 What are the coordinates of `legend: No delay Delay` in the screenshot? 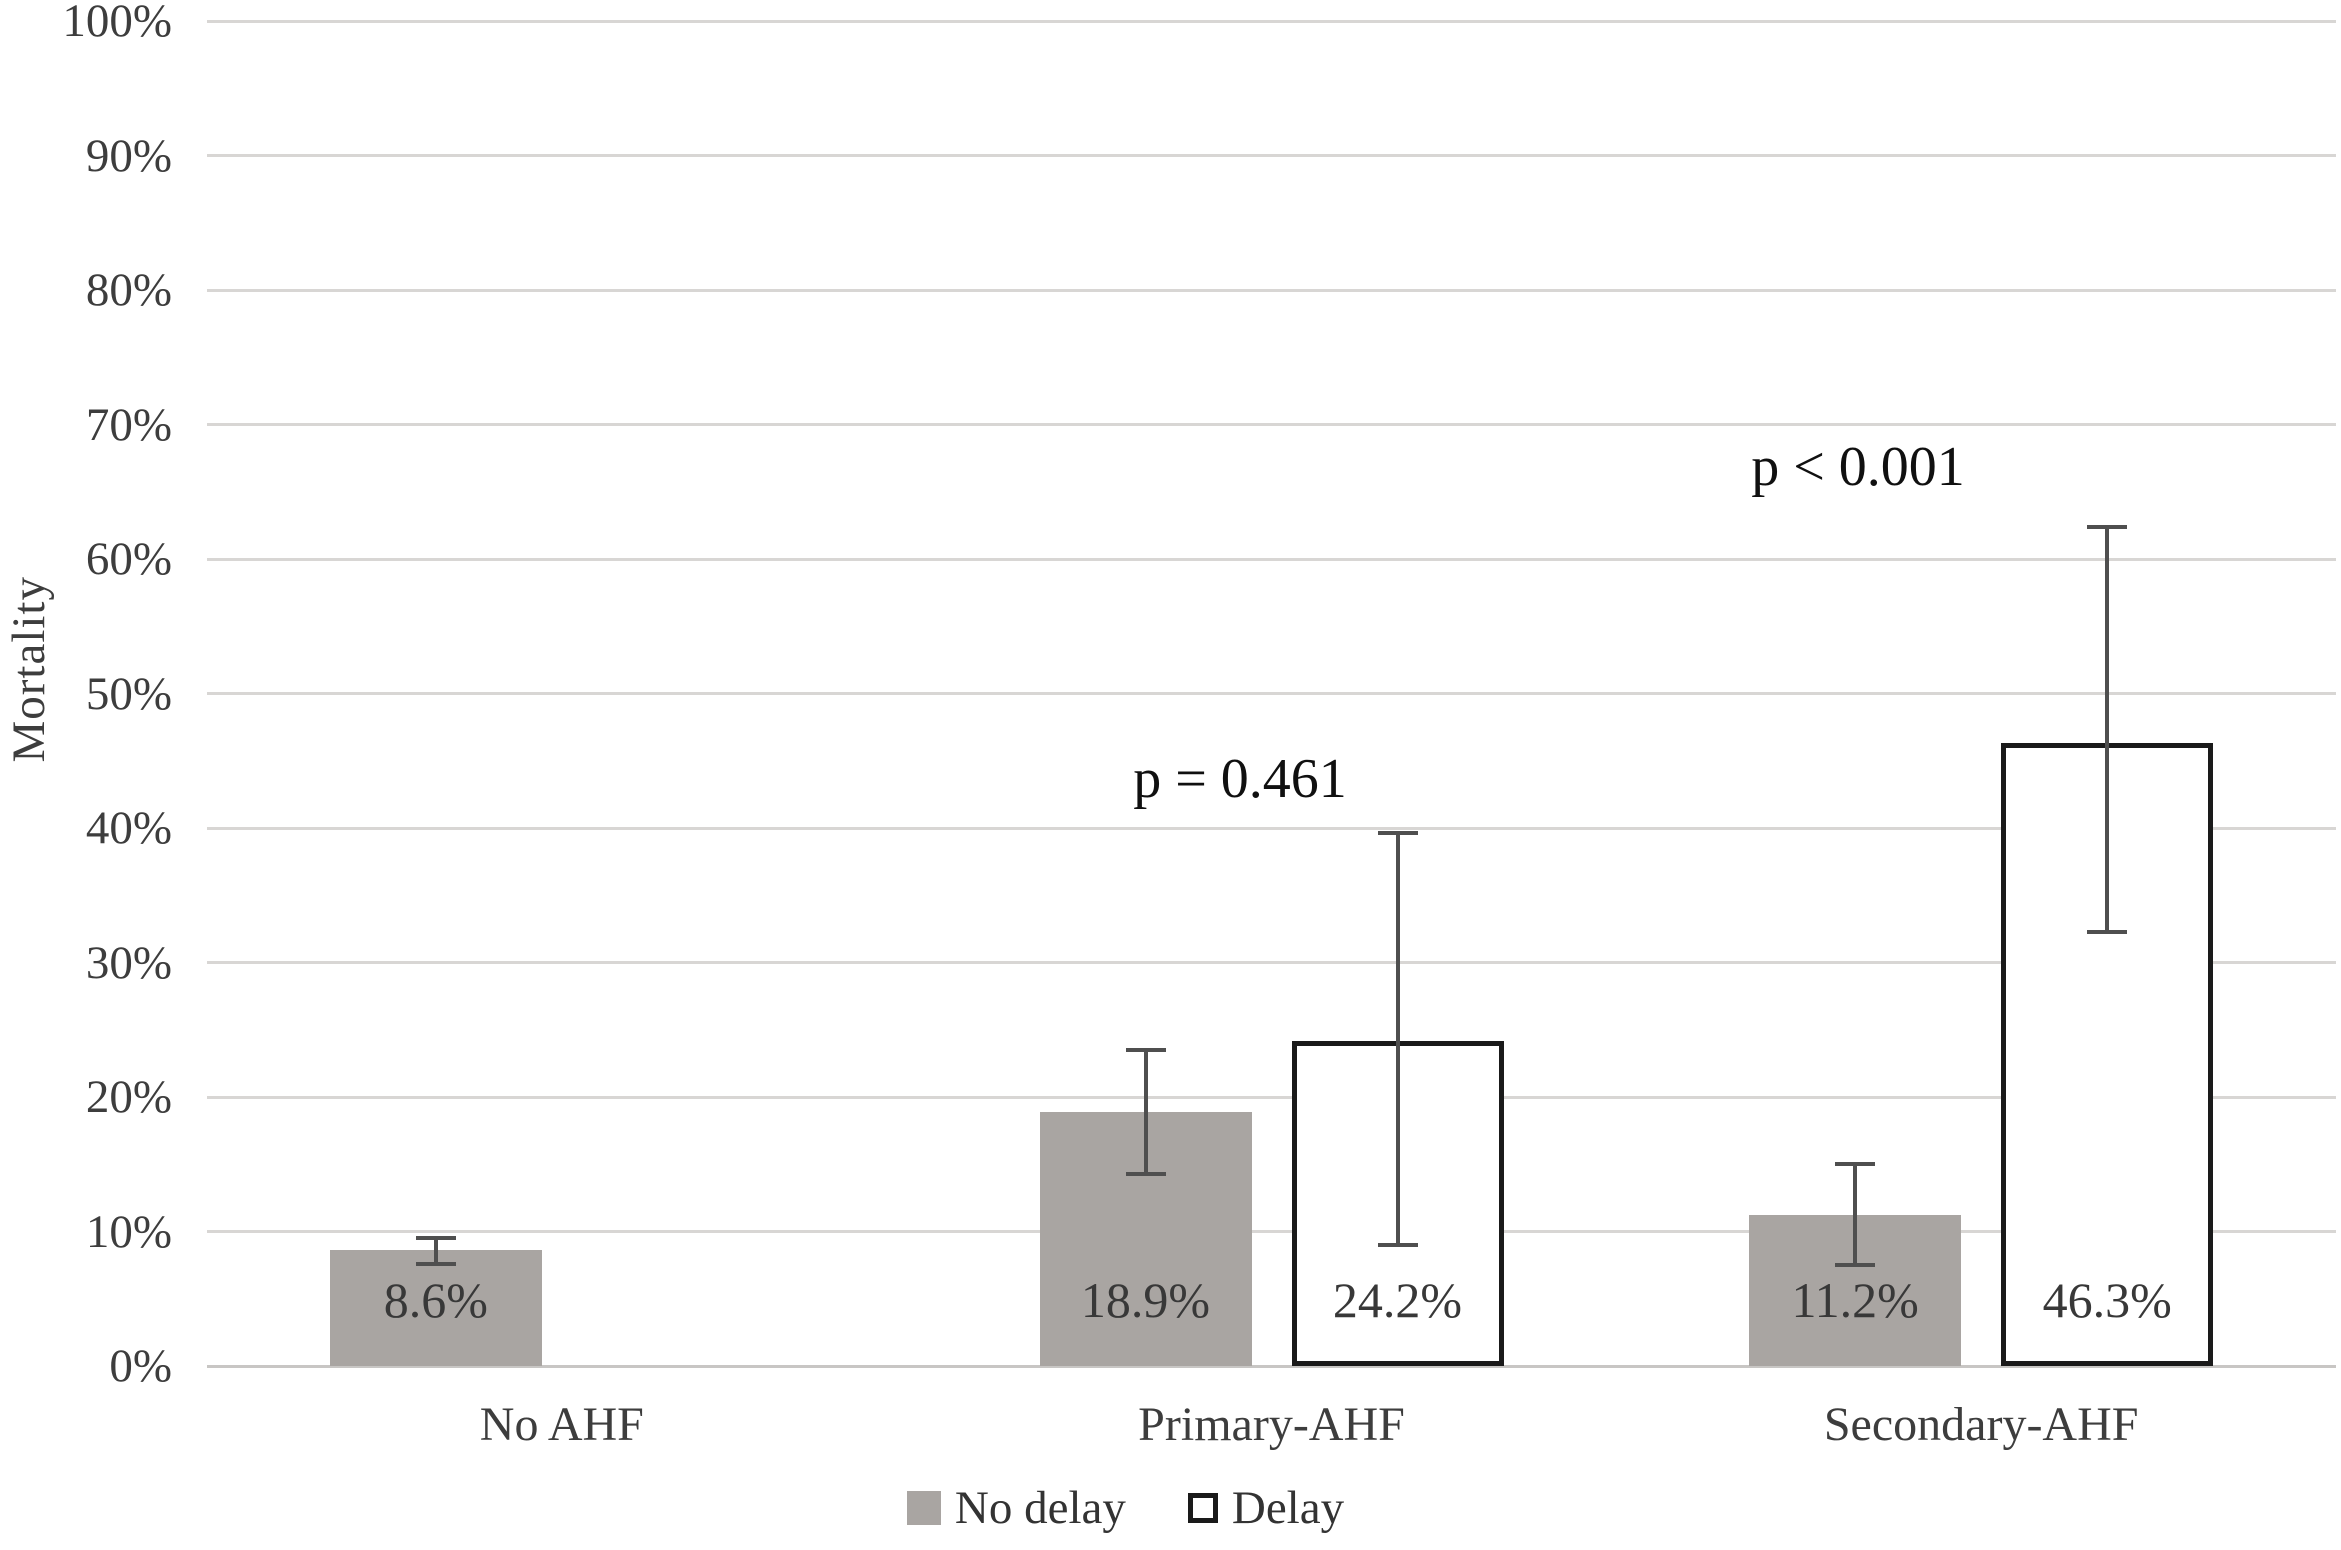 It's located at (1148, 1508).